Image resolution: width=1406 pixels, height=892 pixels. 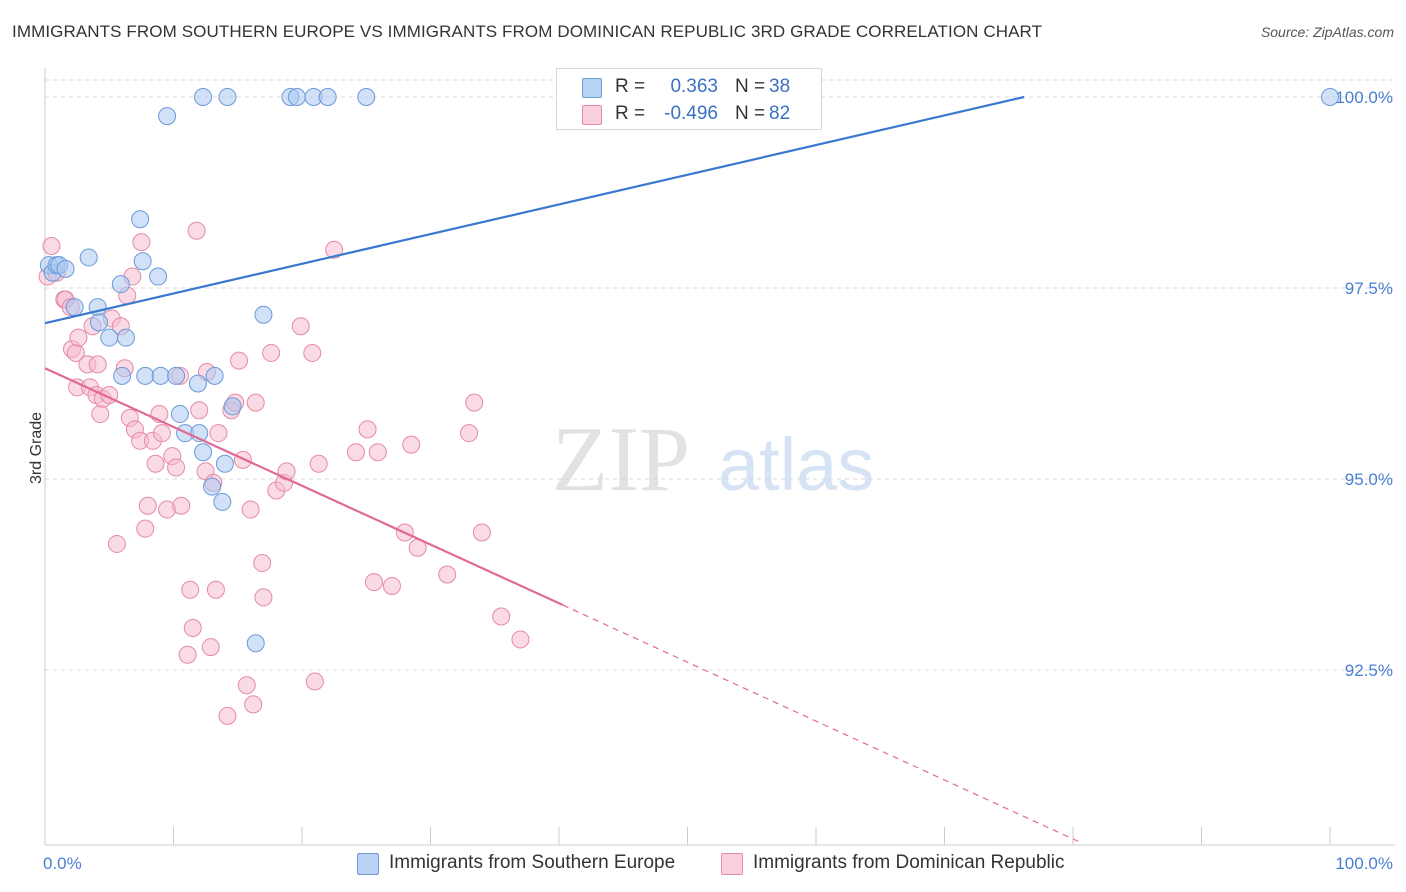 I want to click on bottom-legend-label: Immigrants from Southern Europe, so click(x=532, y=862).